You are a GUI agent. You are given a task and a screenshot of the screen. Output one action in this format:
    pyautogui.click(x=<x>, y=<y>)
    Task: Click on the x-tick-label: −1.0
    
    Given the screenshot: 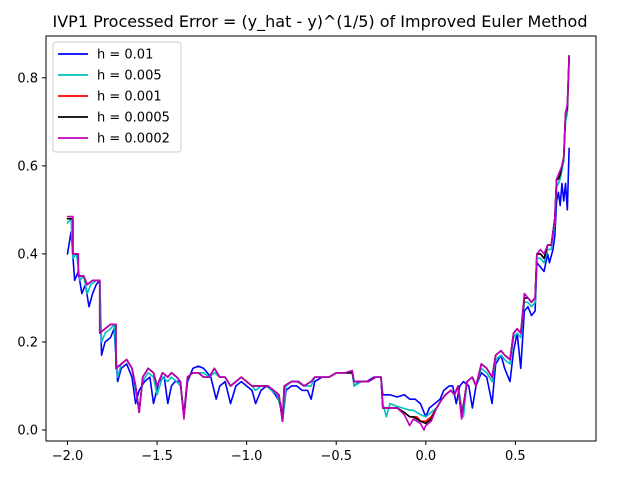 What is the action you would take?
    pyautogui.click(x=247, y=456)
    